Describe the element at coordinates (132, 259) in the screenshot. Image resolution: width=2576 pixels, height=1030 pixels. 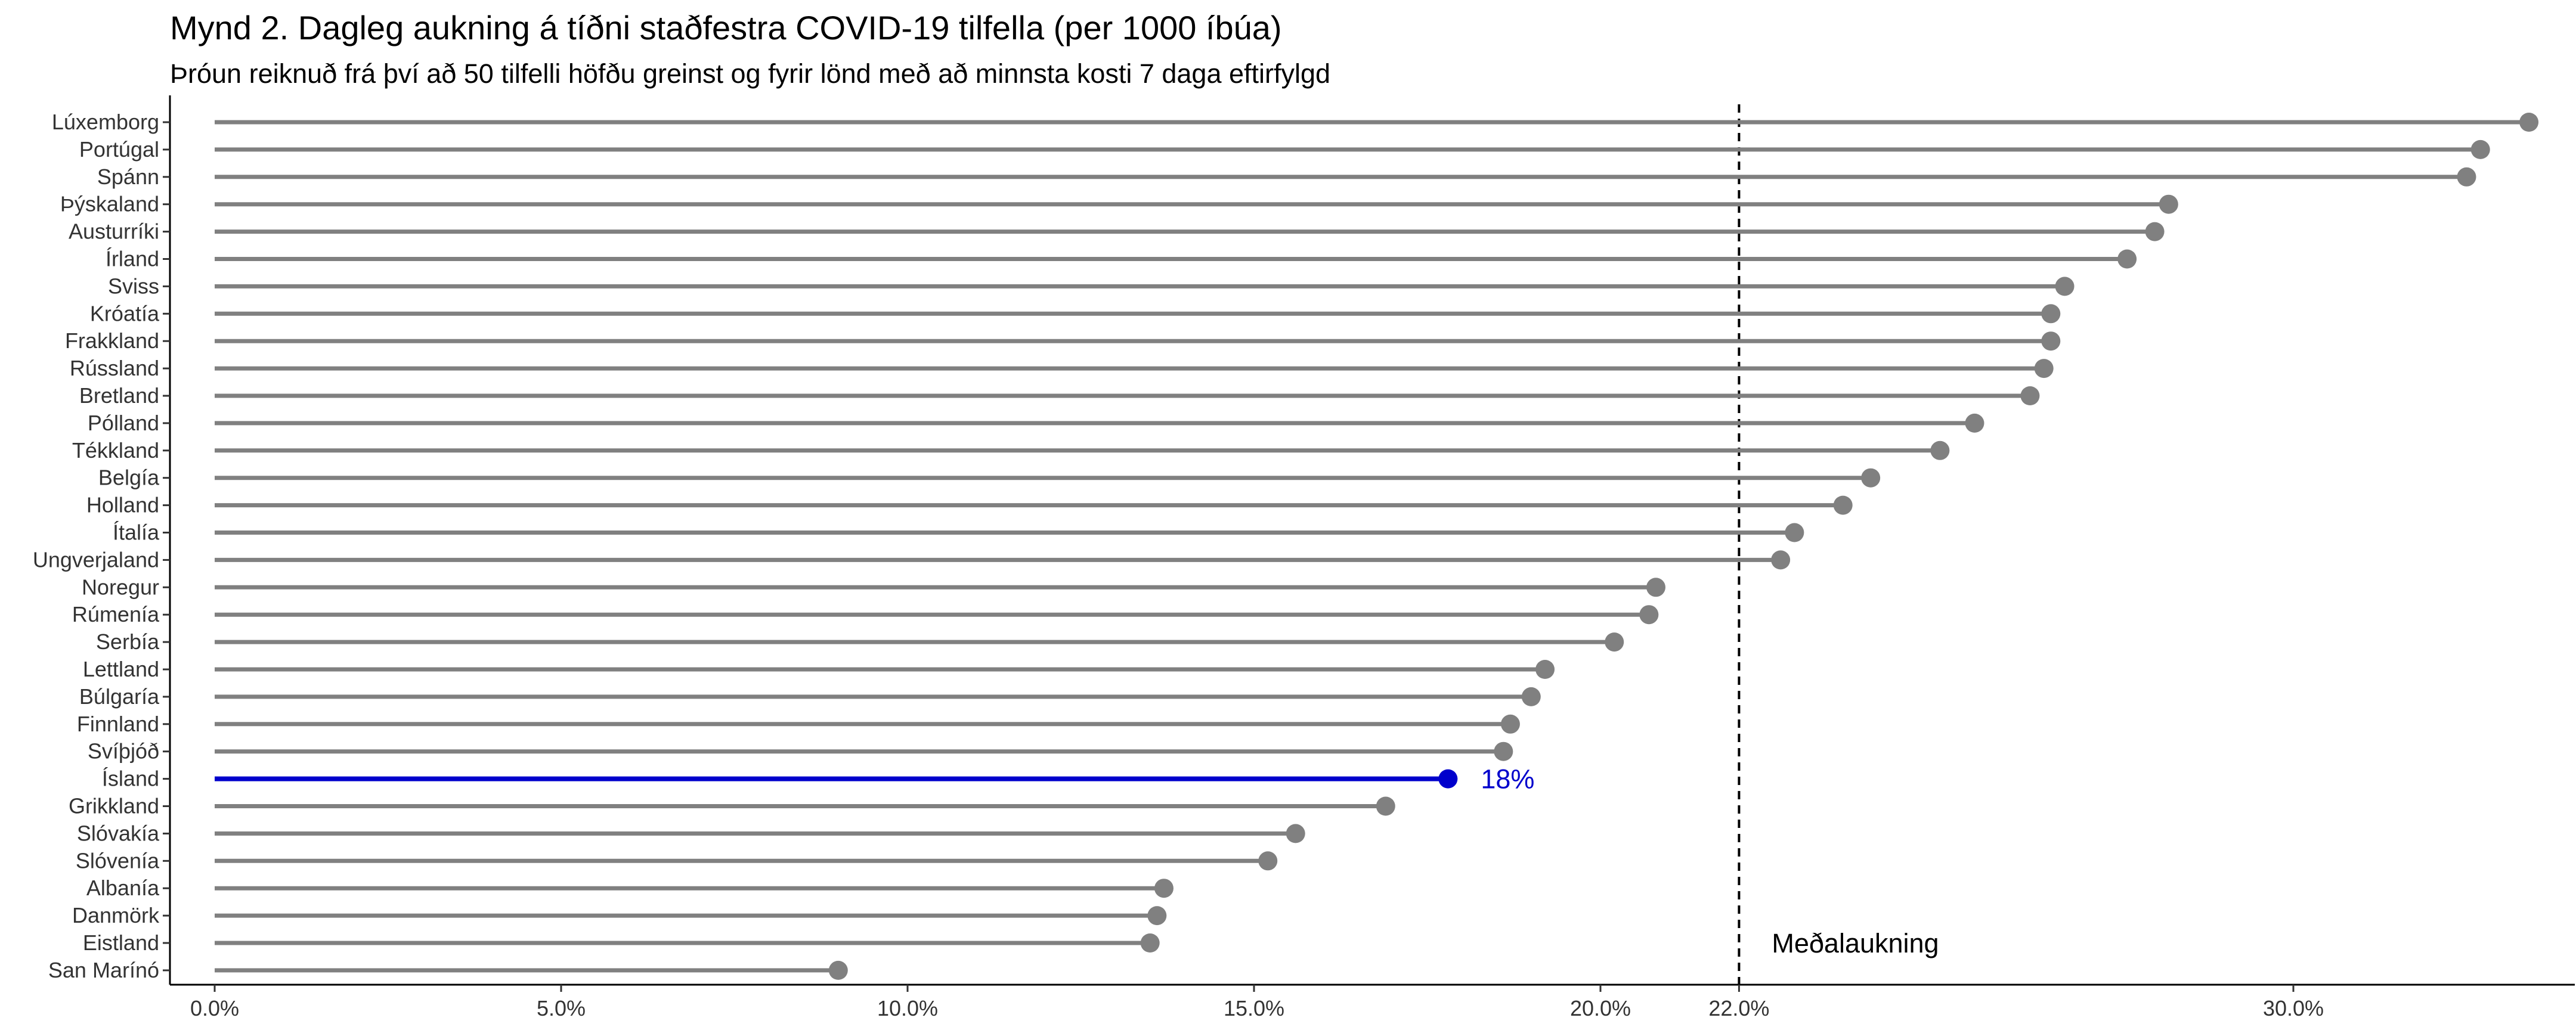
I see `category-label: Írland` at that location.